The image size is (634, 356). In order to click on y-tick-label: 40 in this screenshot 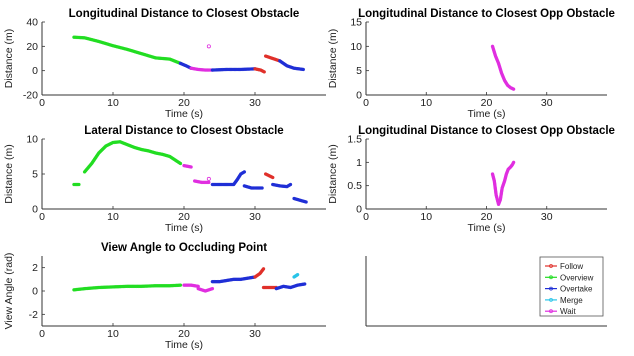, I will do `click(32, 23)`.